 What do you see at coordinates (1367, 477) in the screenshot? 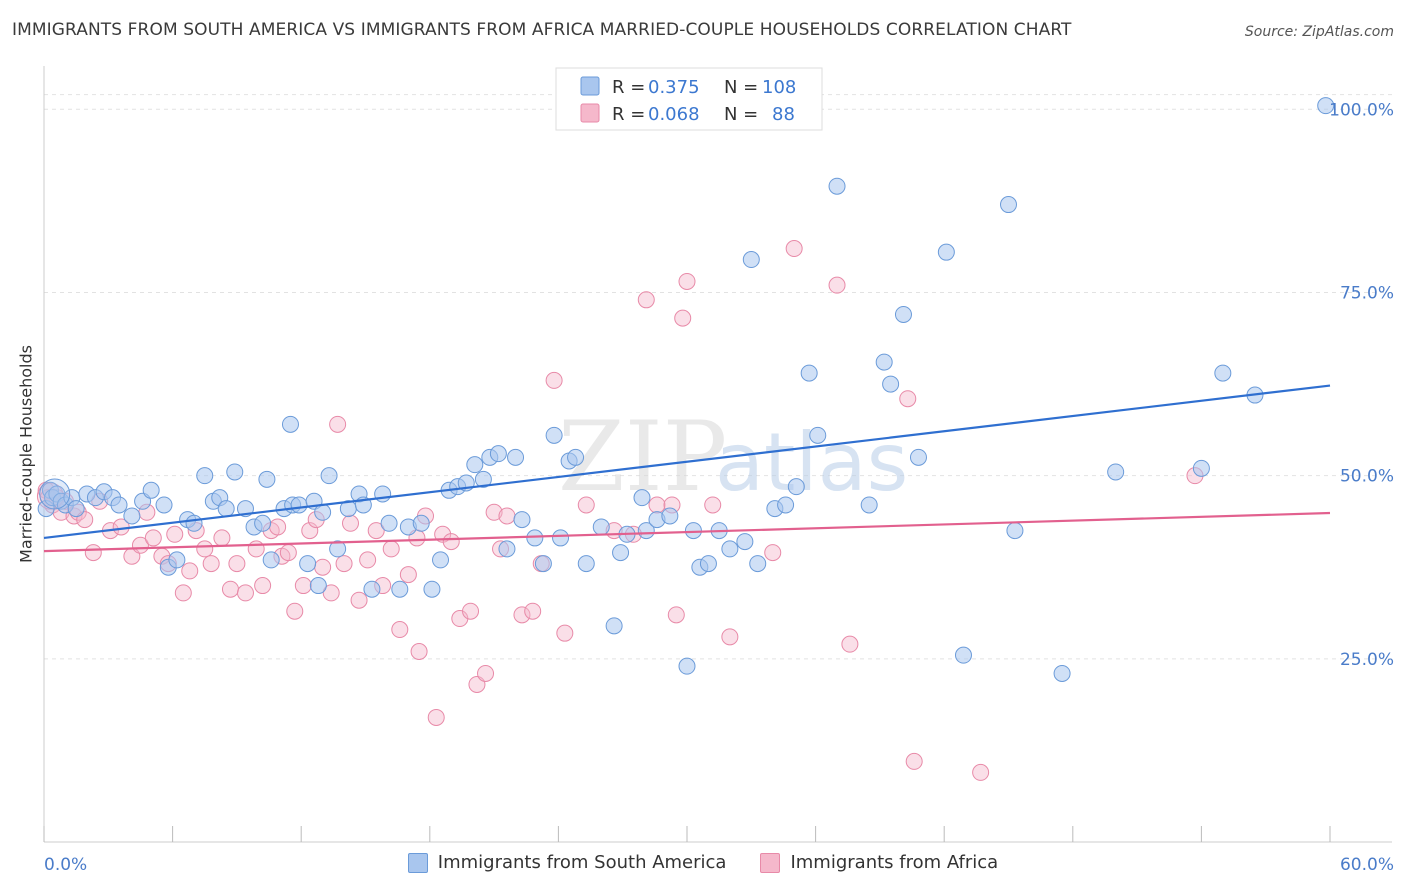
I see `y-tick-label: 50.0%` at bounding box center [1367, 477].